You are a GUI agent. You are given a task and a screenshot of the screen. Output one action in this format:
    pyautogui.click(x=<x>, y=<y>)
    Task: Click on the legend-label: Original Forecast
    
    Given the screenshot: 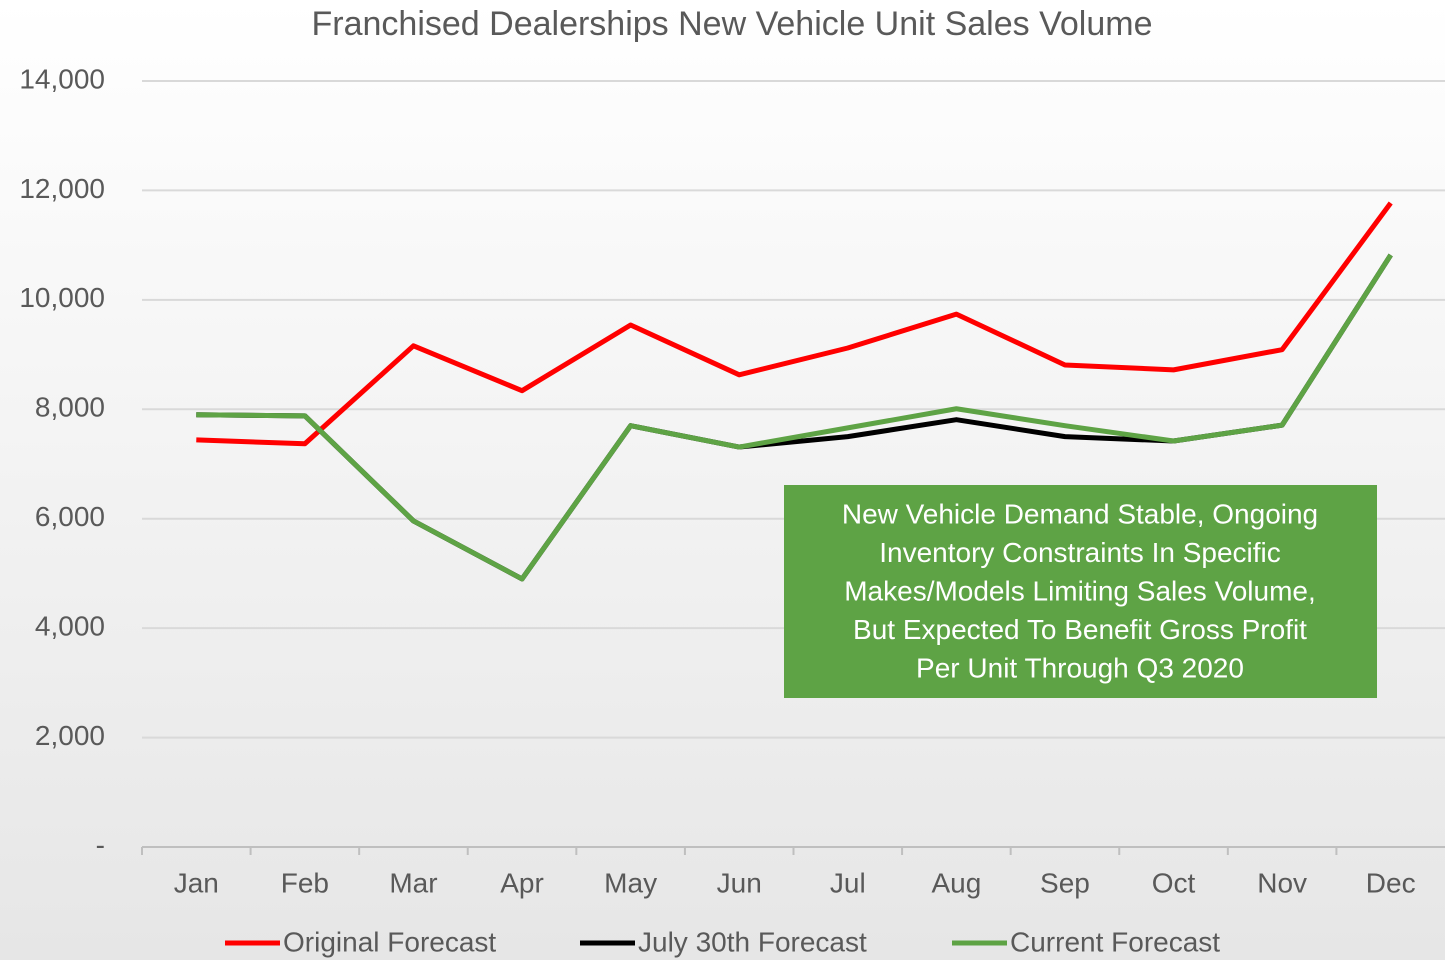 What is the action you would take?
    pyautogui.click(x=389, y=941)
    